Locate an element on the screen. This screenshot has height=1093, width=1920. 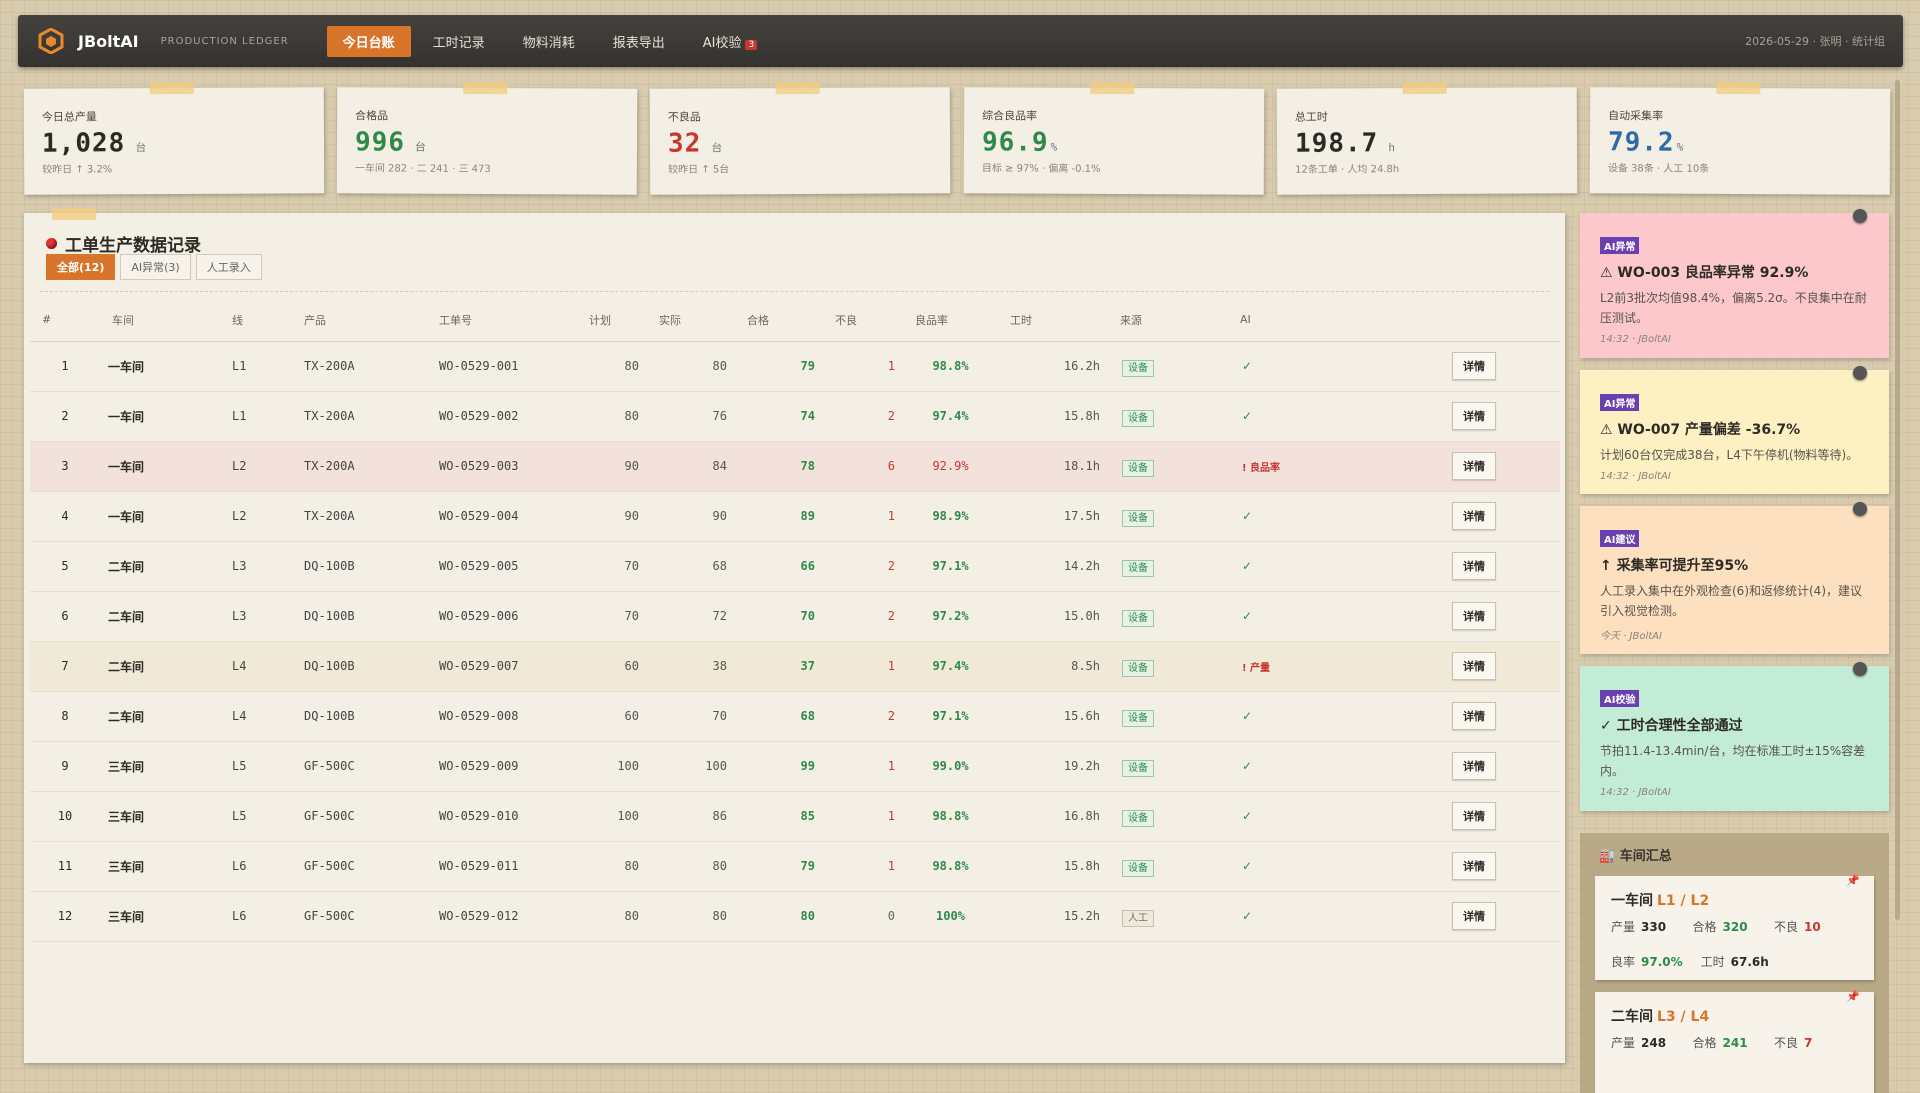
cell: 12 is located at coordinates (65, 916).